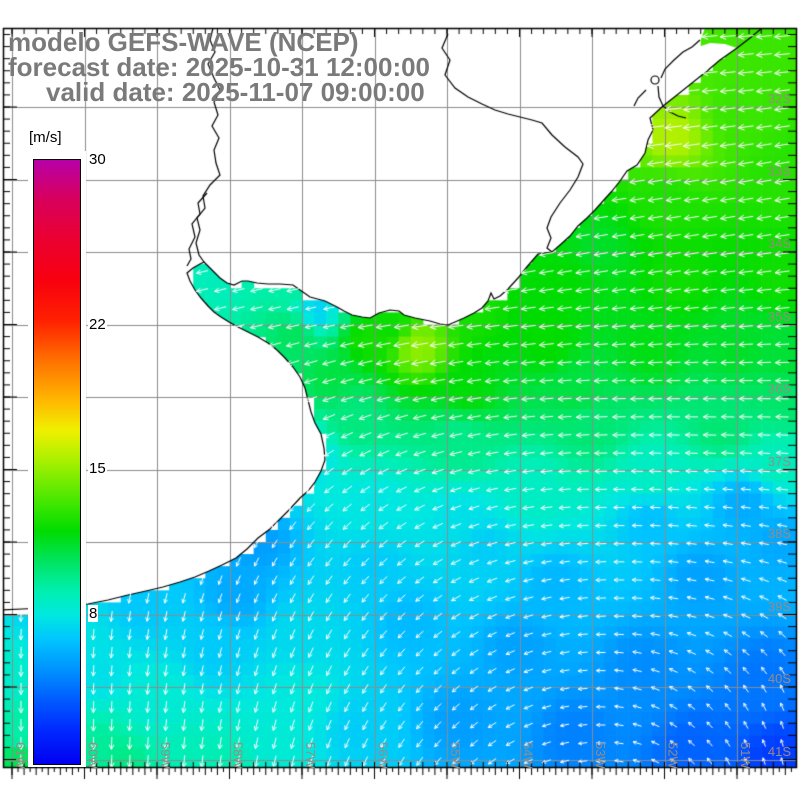 Image resolution: width=800 pixels, height=800 pixels. Describe the element at coordinates (600, 755) in the screenshot. I see `lon-label: 53W` at that location.